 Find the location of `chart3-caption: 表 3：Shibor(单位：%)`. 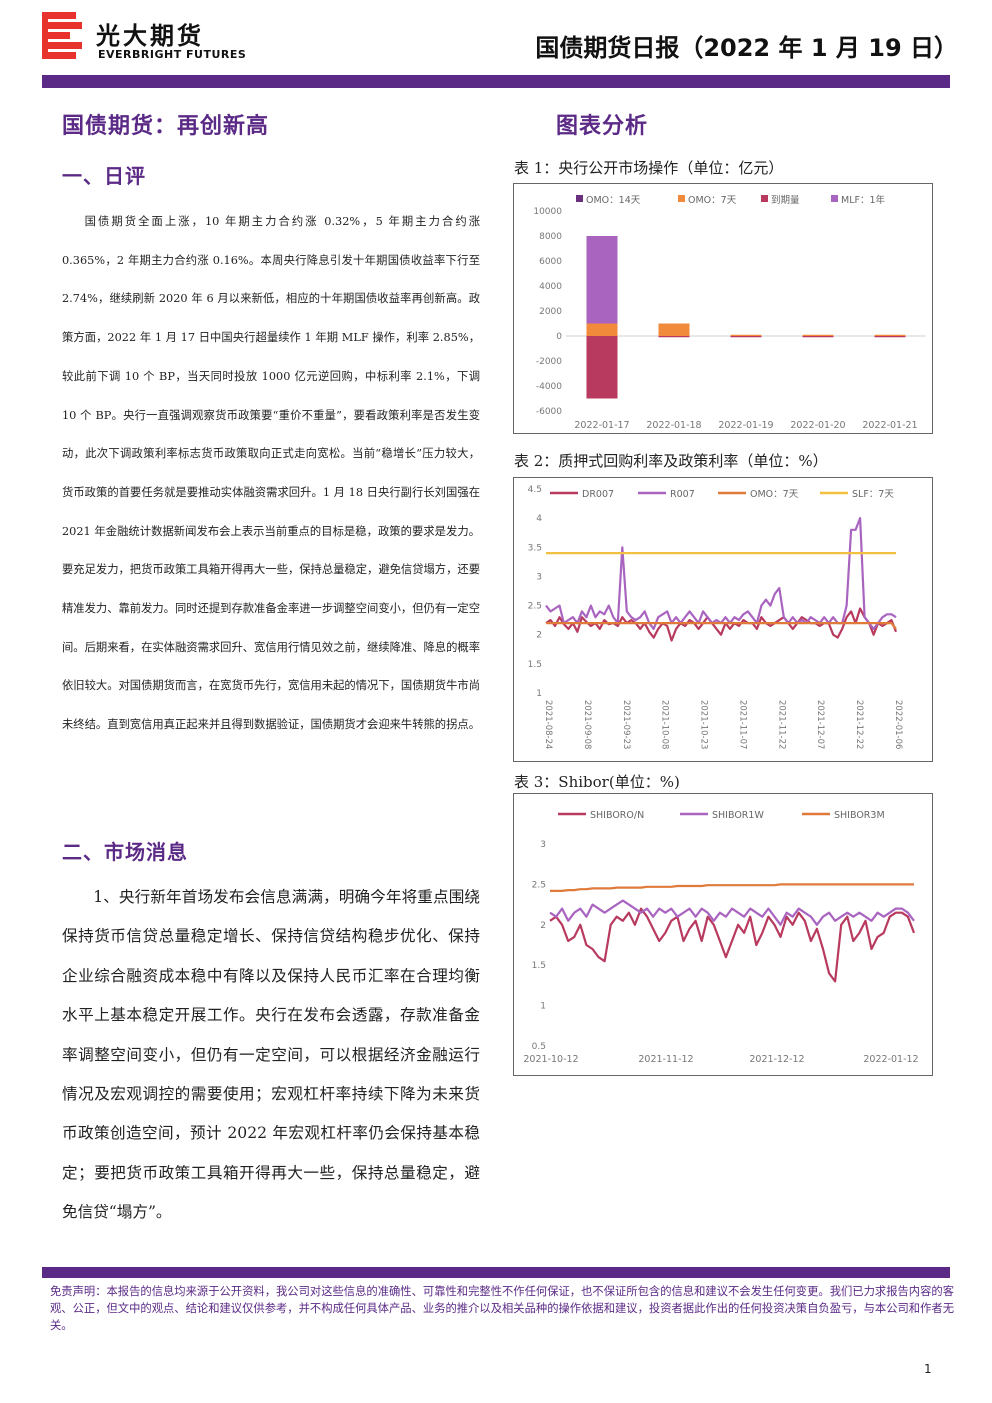

chart3-caption: 表 3：Shibor(单位：%) is located at coordinates (597, 782).